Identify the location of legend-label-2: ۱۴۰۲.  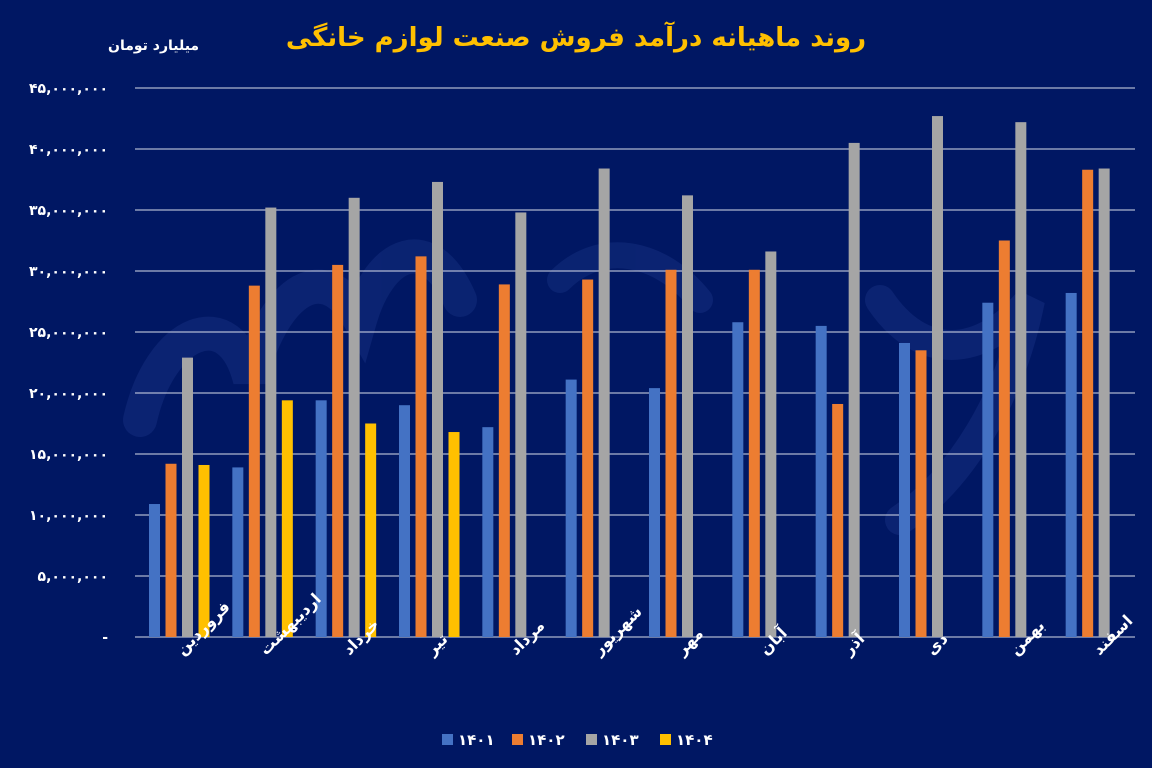
(546, 740).